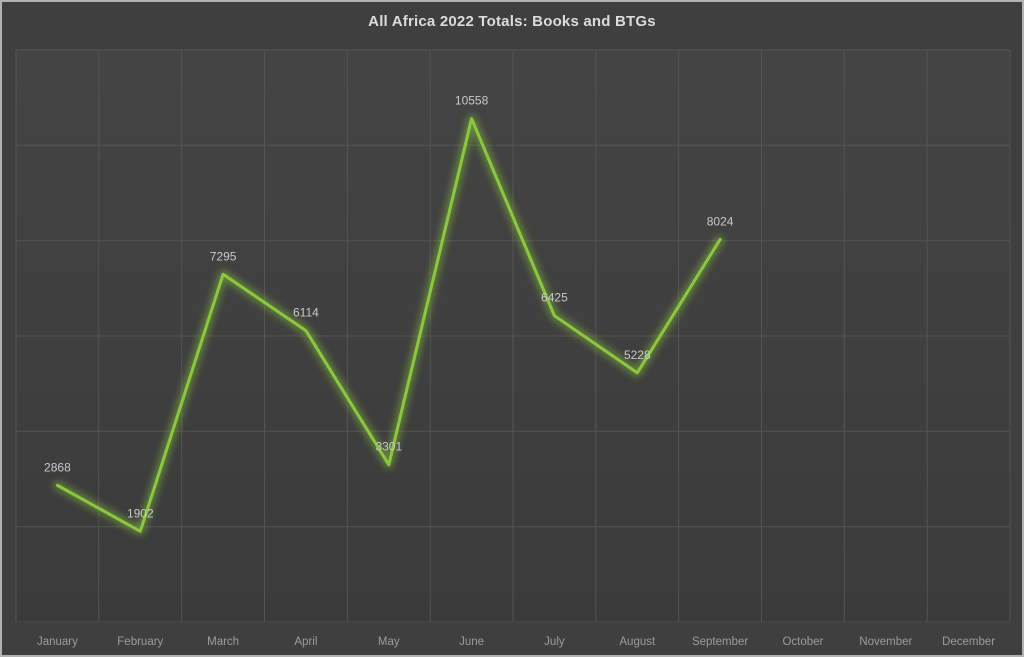 This screenshot has width=1024, height=657. I want to click on x-axis-label: March, so click(223, 642).